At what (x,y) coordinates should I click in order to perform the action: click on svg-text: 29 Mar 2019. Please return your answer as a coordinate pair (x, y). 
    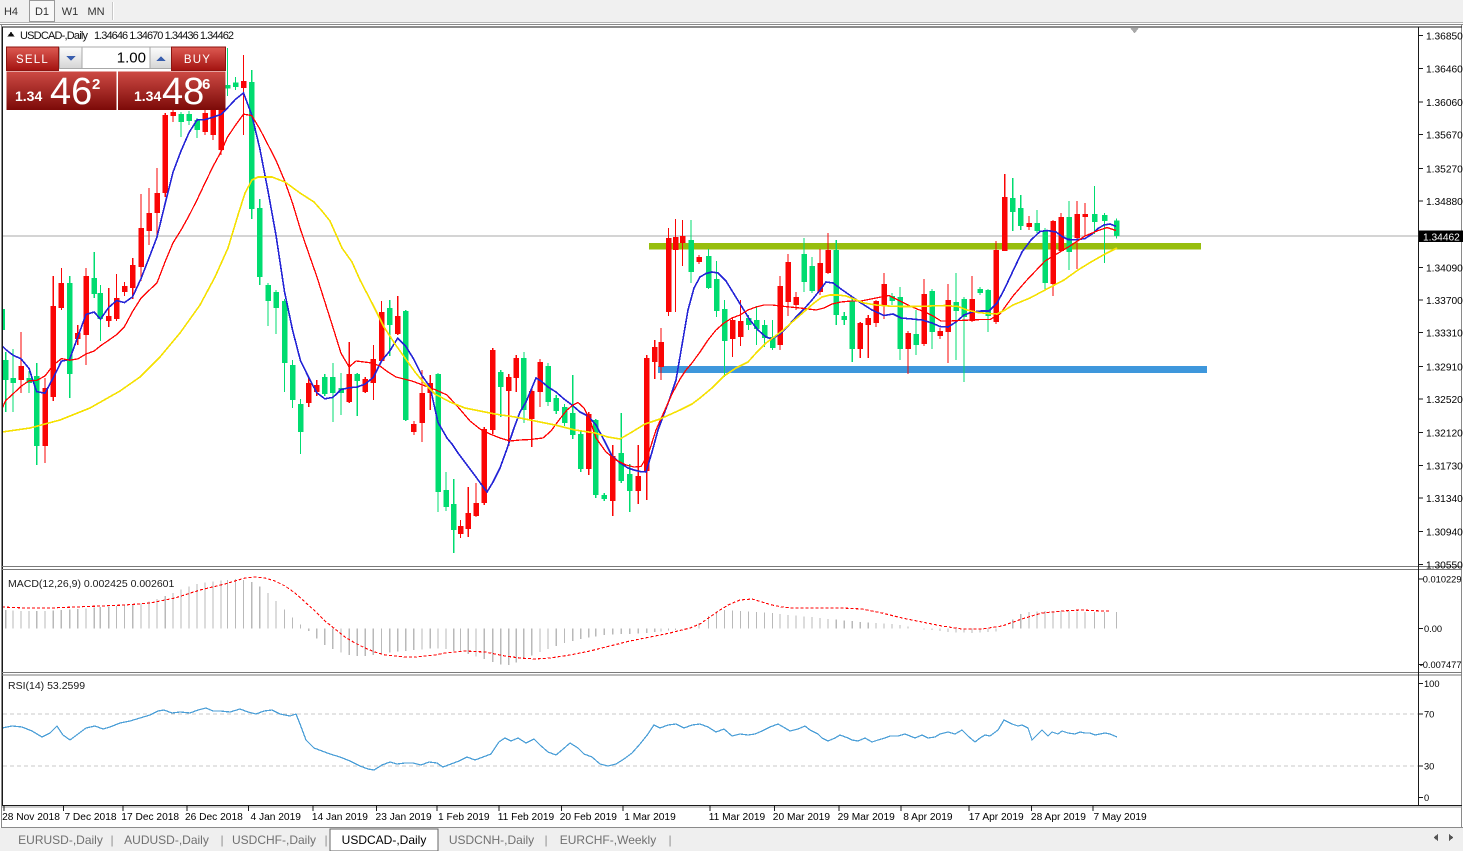
    Looking at the image, I should click on (867, 817).